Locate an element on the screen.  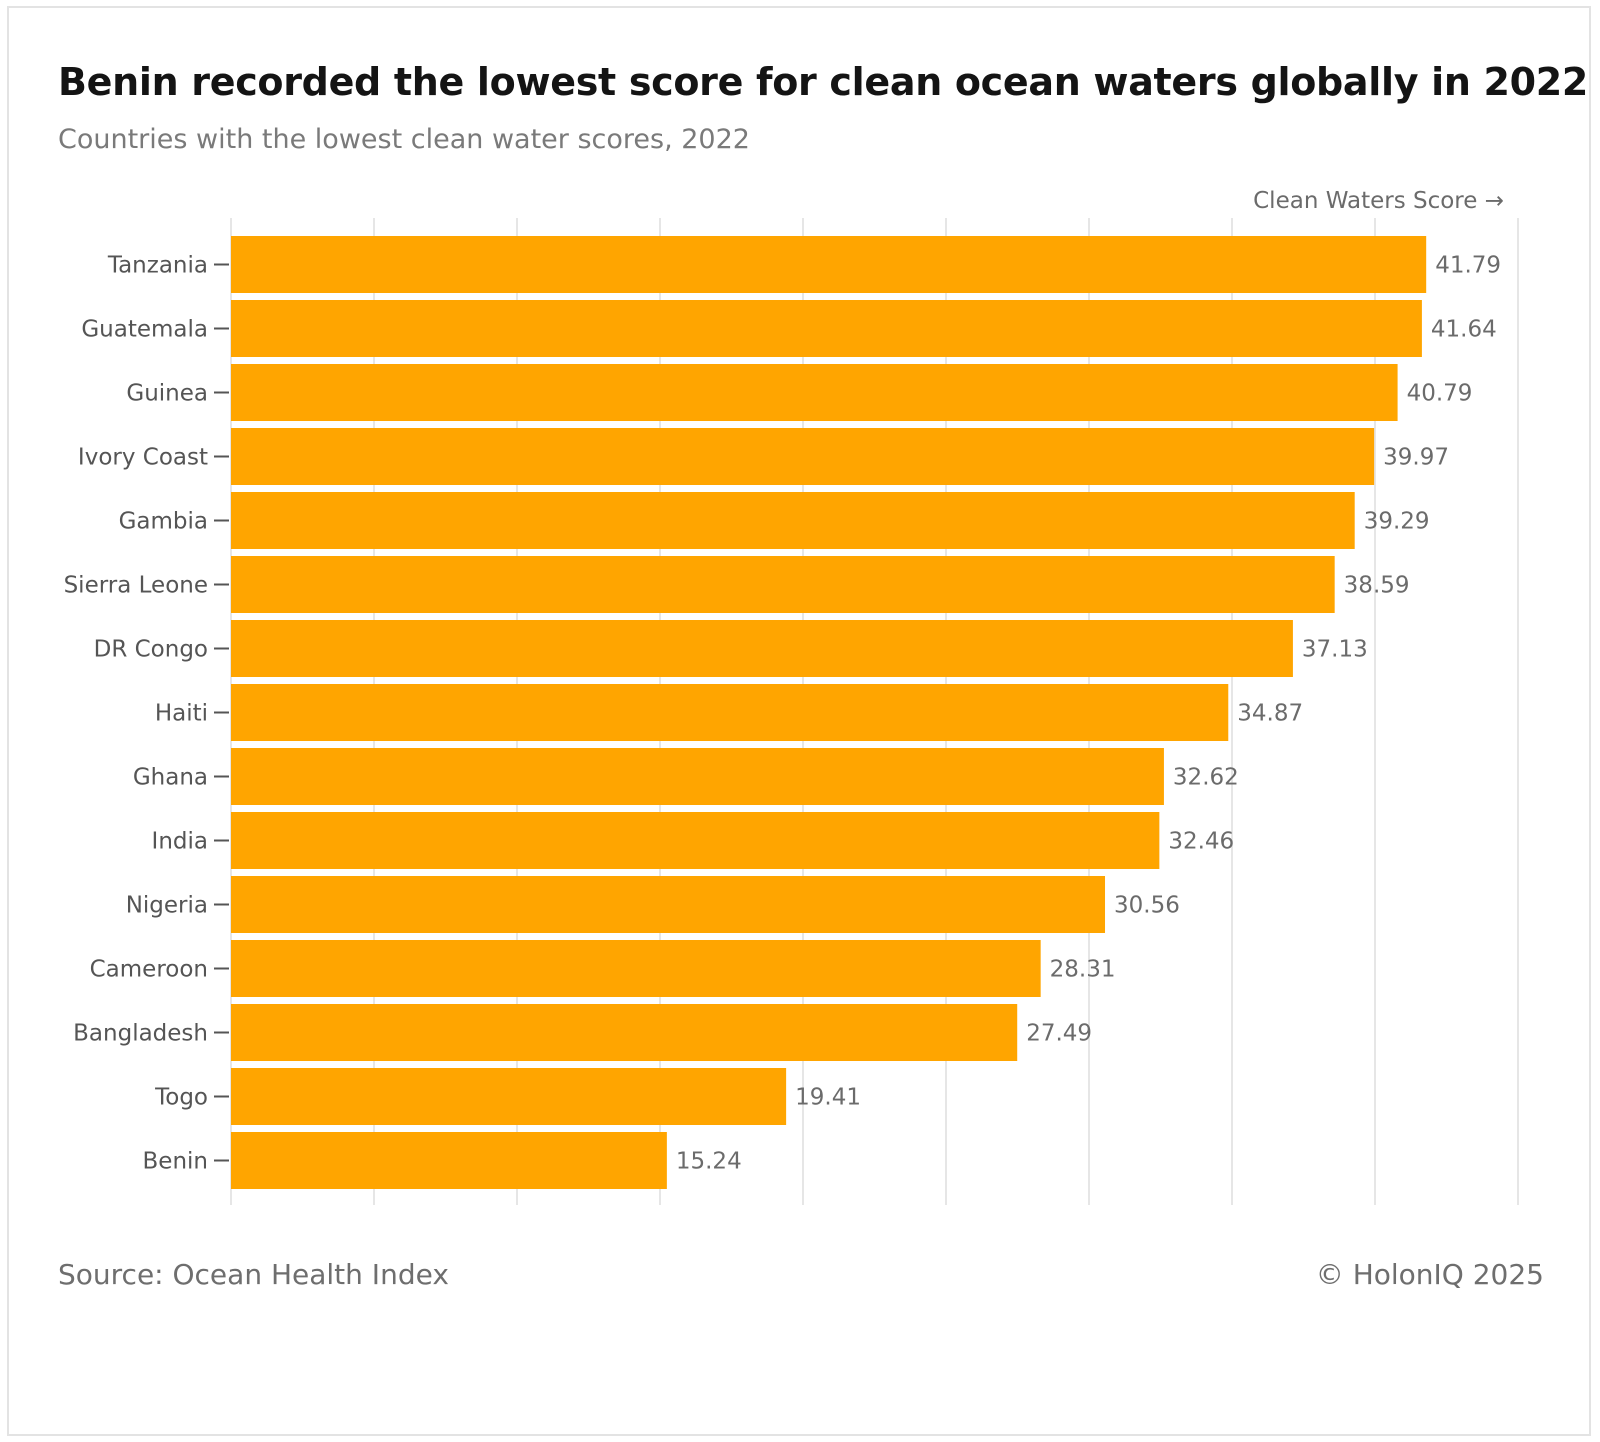
y-tick-label: Nigeria is located at coordinates (167, 906).